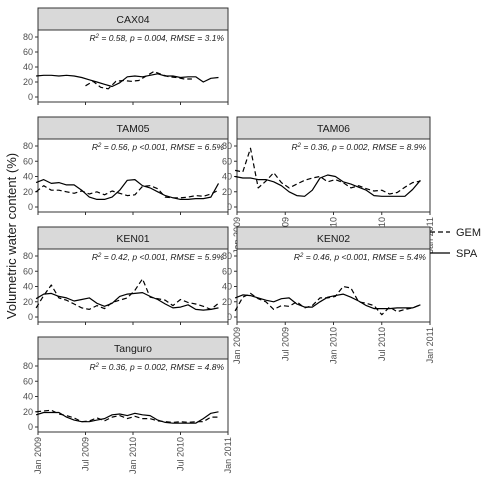 This screenshot has width=500, height=491. What do you see at coordinates (468, 233) in the screenshot?
I see `legend-gem-label: GEM` at bounding box center [468, 233].